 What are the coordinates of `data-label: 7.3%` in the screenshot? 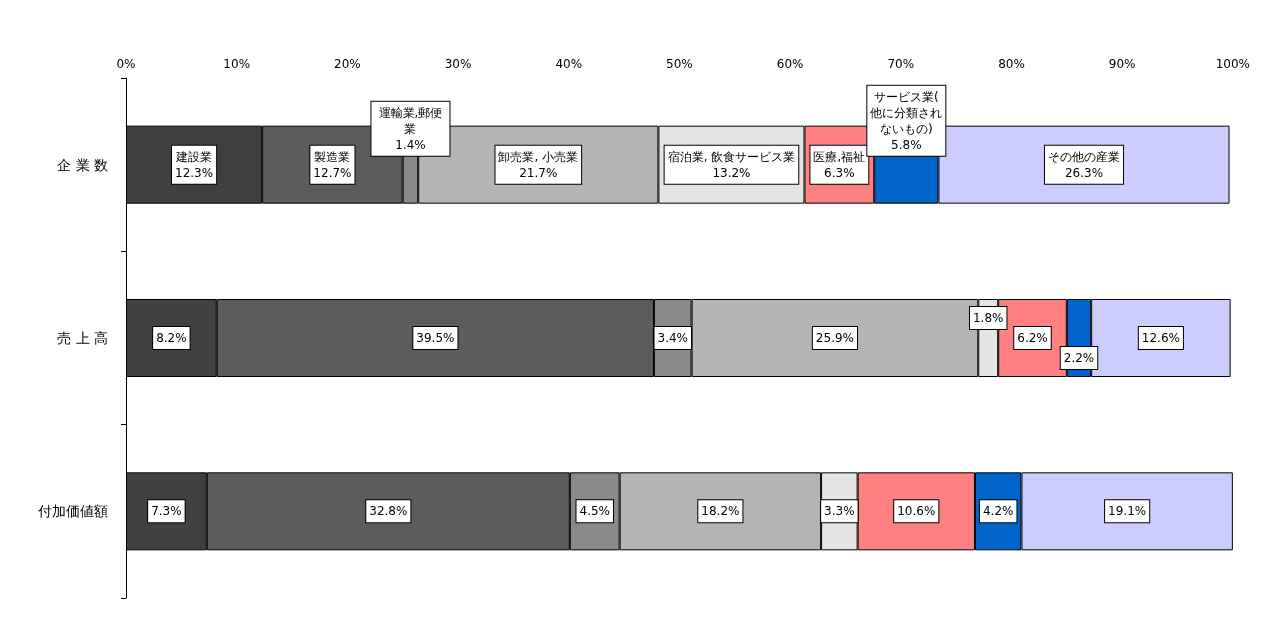 It's located at (166, 511).